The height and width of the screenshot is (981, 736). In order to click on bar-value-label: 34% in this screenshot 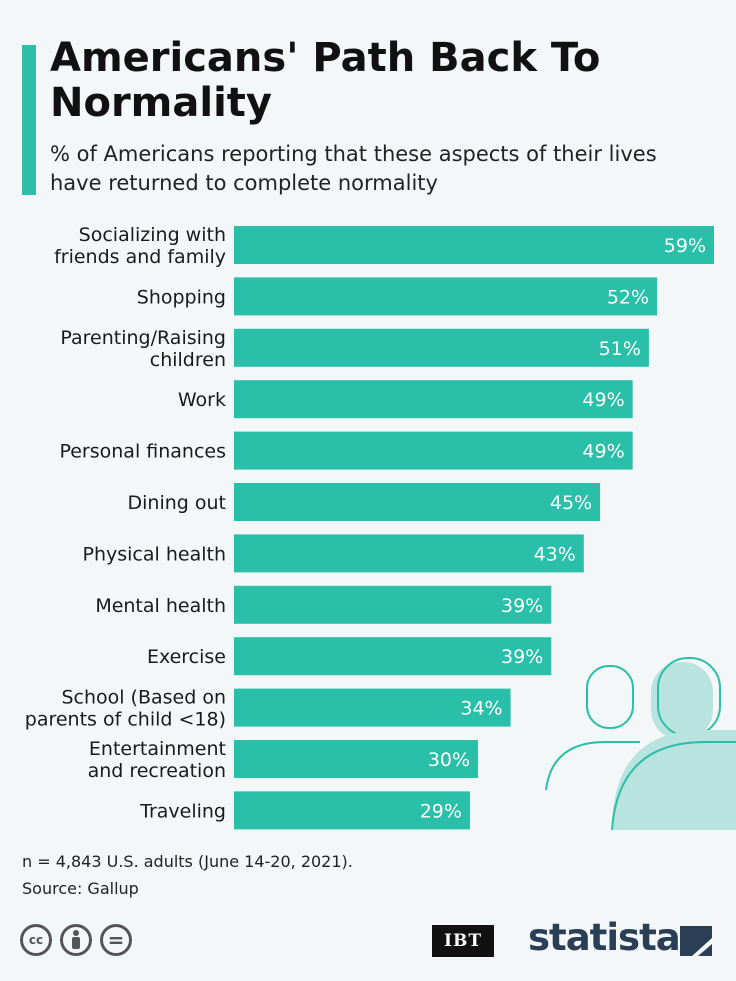, I will do `click(481, 709)`.